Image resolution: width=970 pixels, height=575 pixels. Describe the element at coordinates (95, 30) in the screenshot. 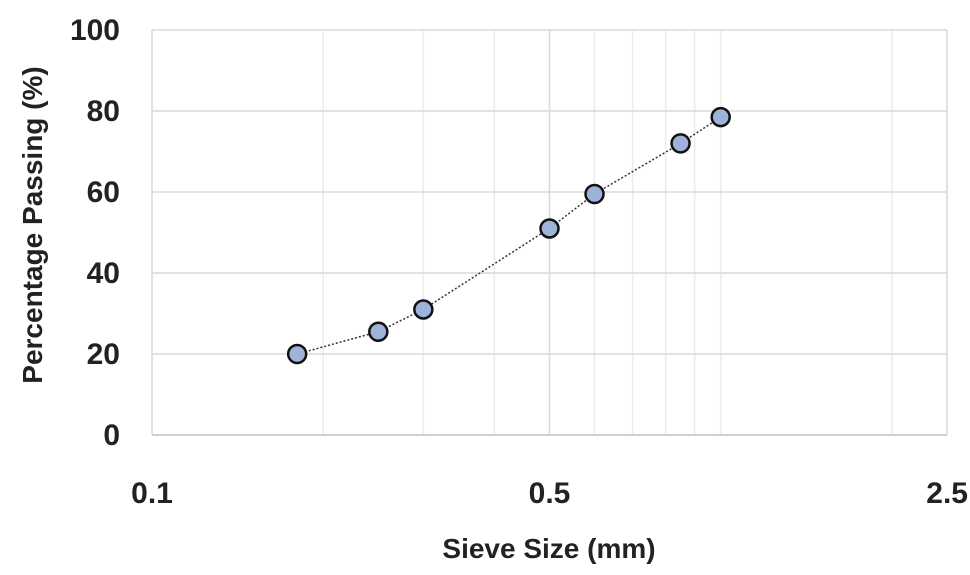

I see `y-tick-label: 100` at that location.